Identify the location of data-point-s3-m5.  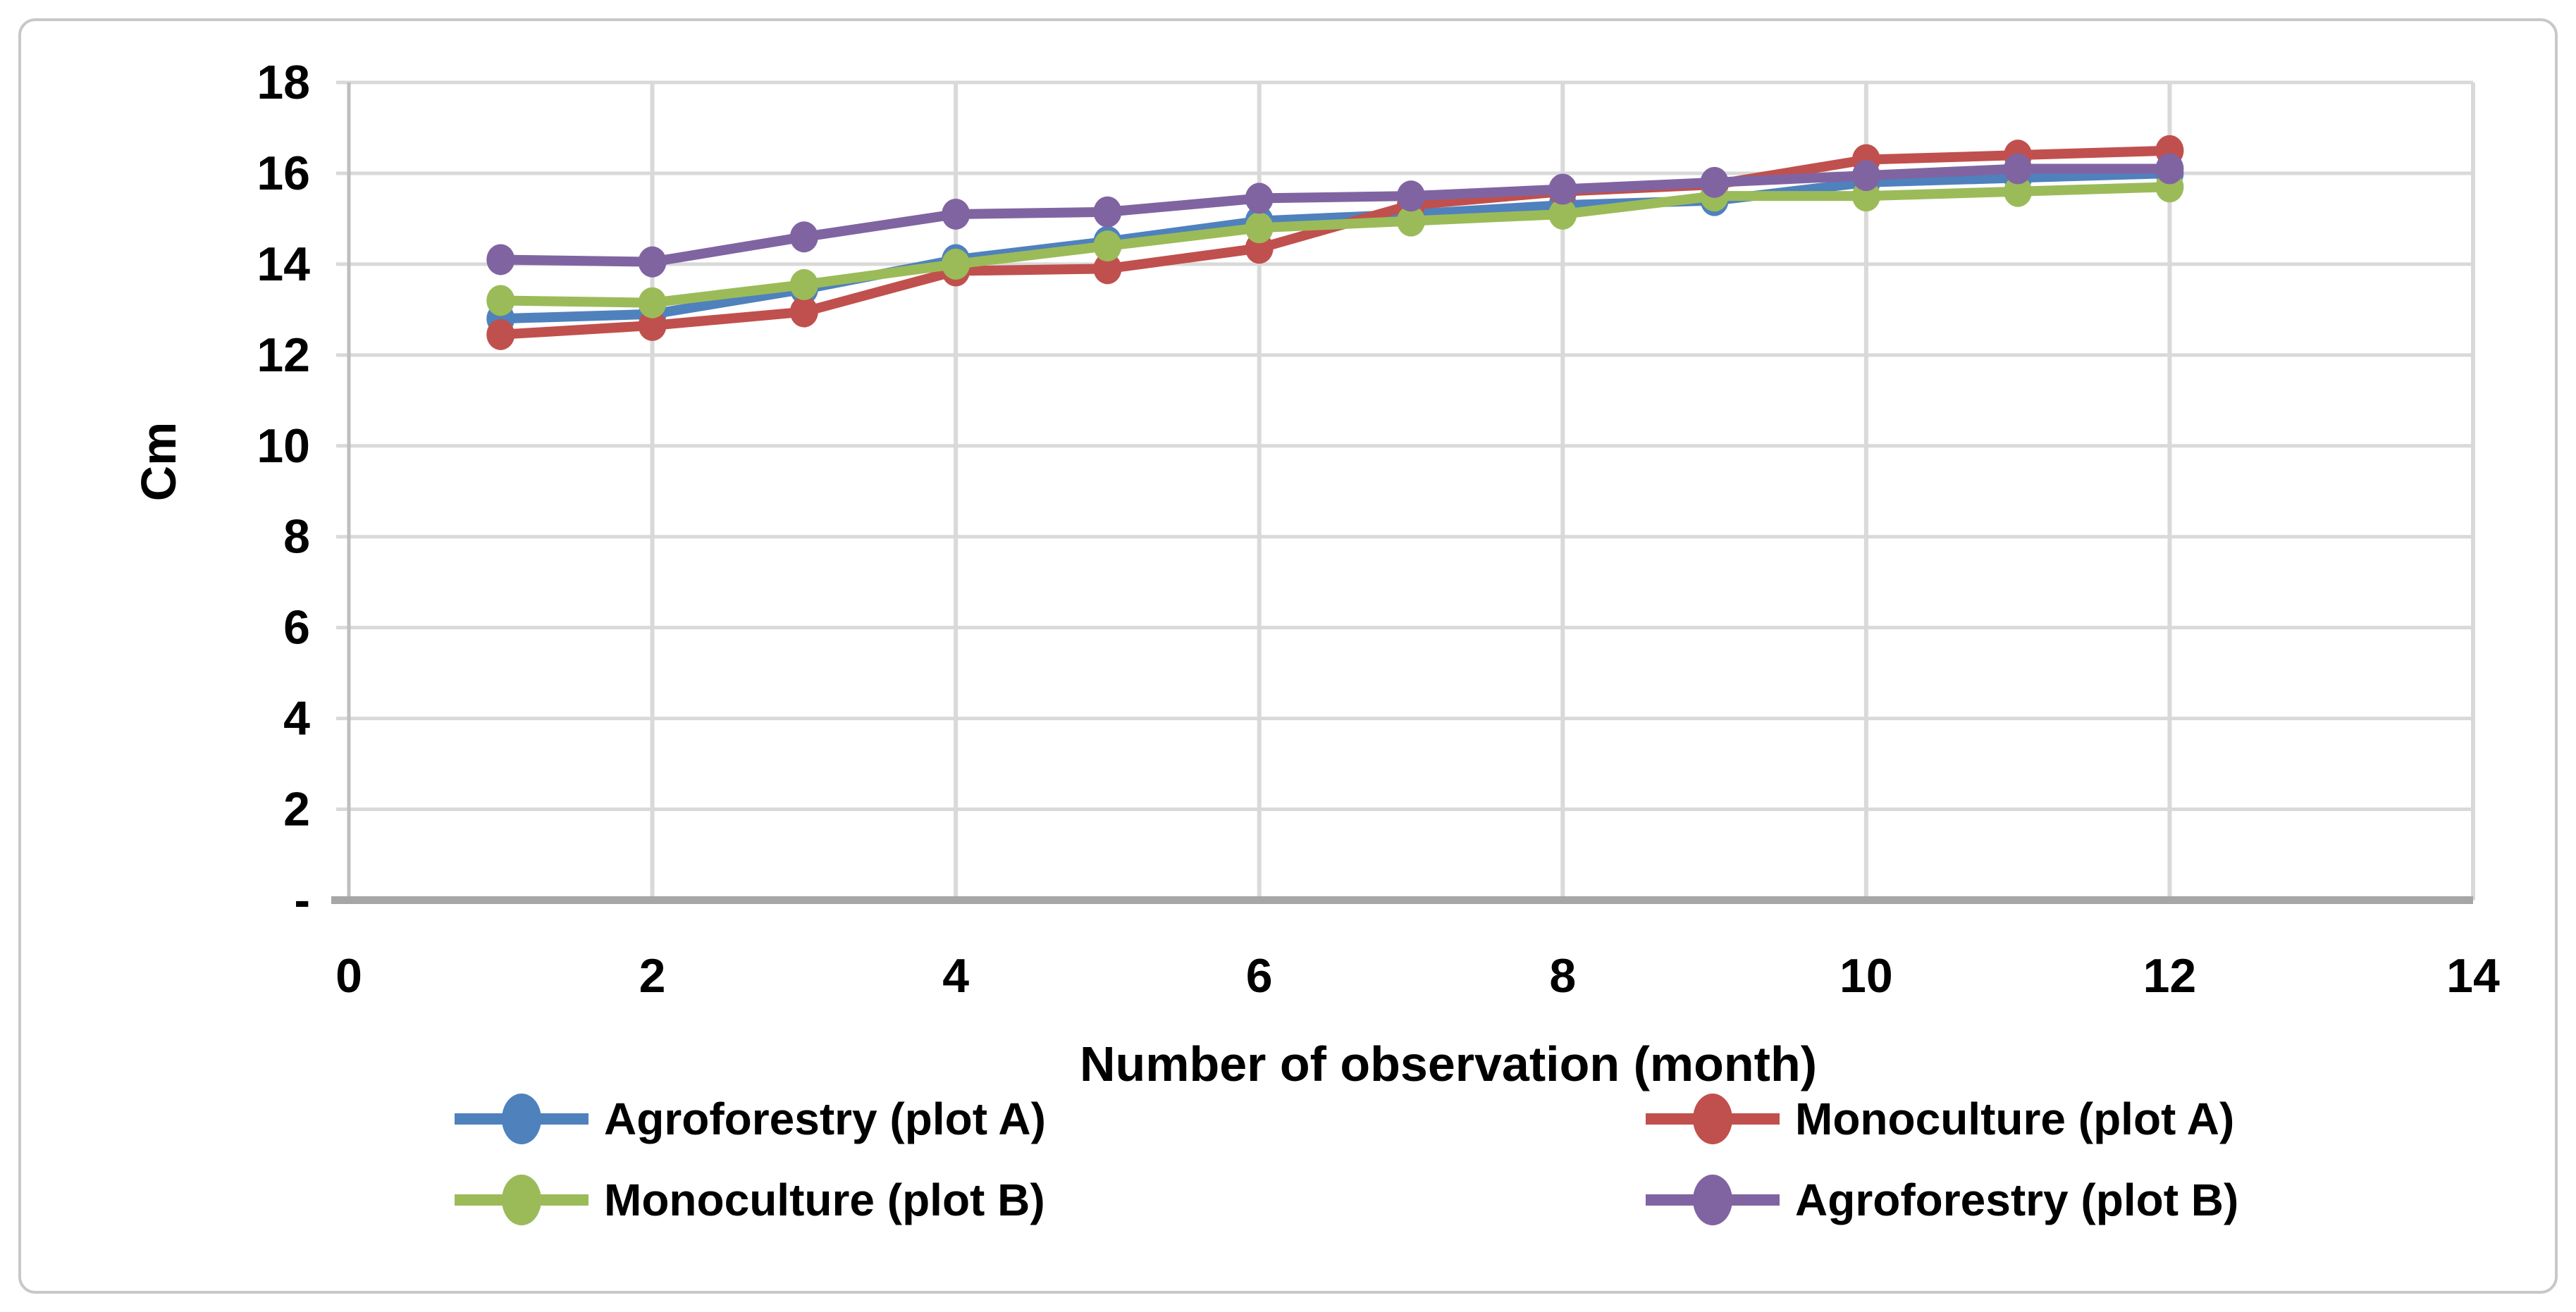
(1107, 246).